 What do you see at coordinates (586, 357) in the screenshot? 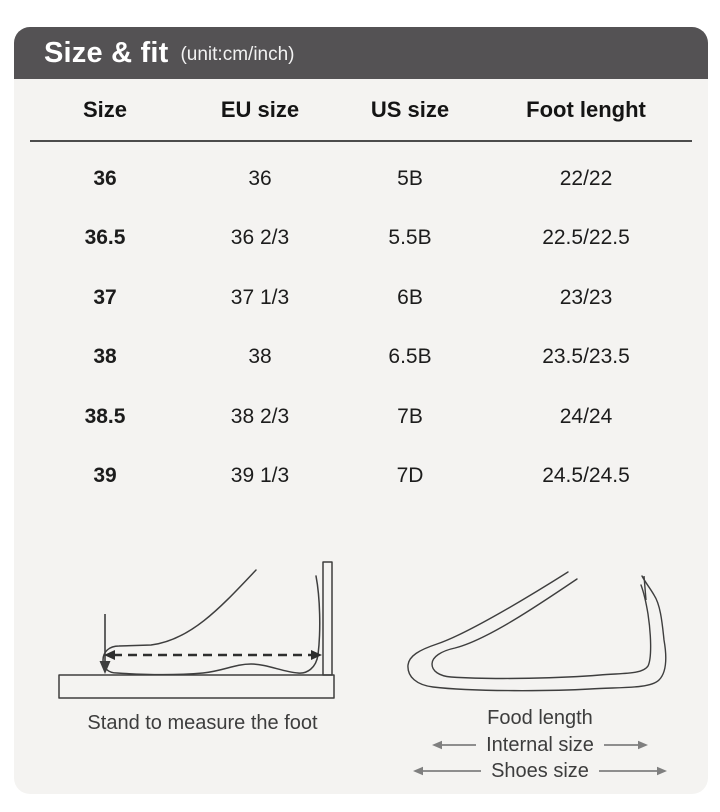
I see `foot-length-cell: 23.5/23.5` at bounding box center [586, 357].